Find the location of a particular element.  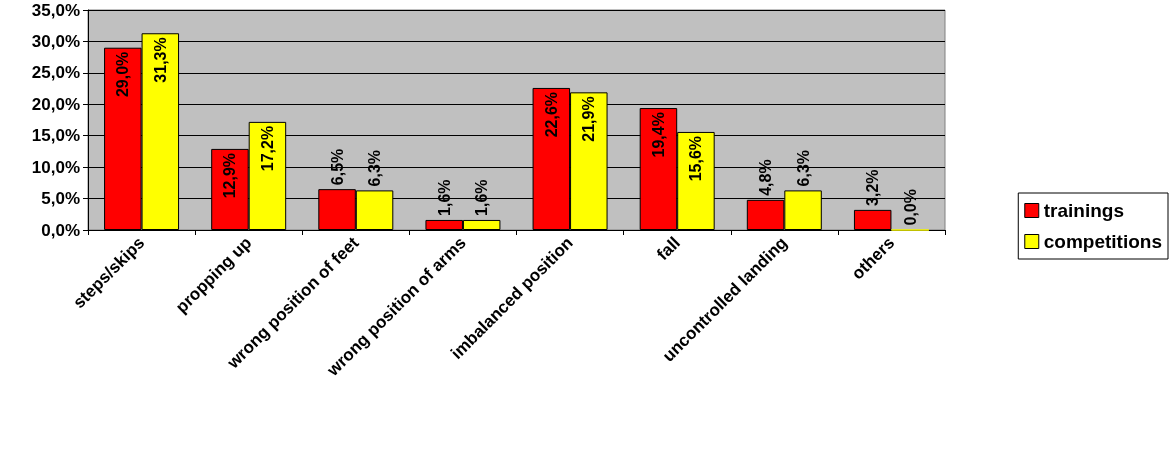

y-tick-label: 0,0% is located at coordinates (60, 230).